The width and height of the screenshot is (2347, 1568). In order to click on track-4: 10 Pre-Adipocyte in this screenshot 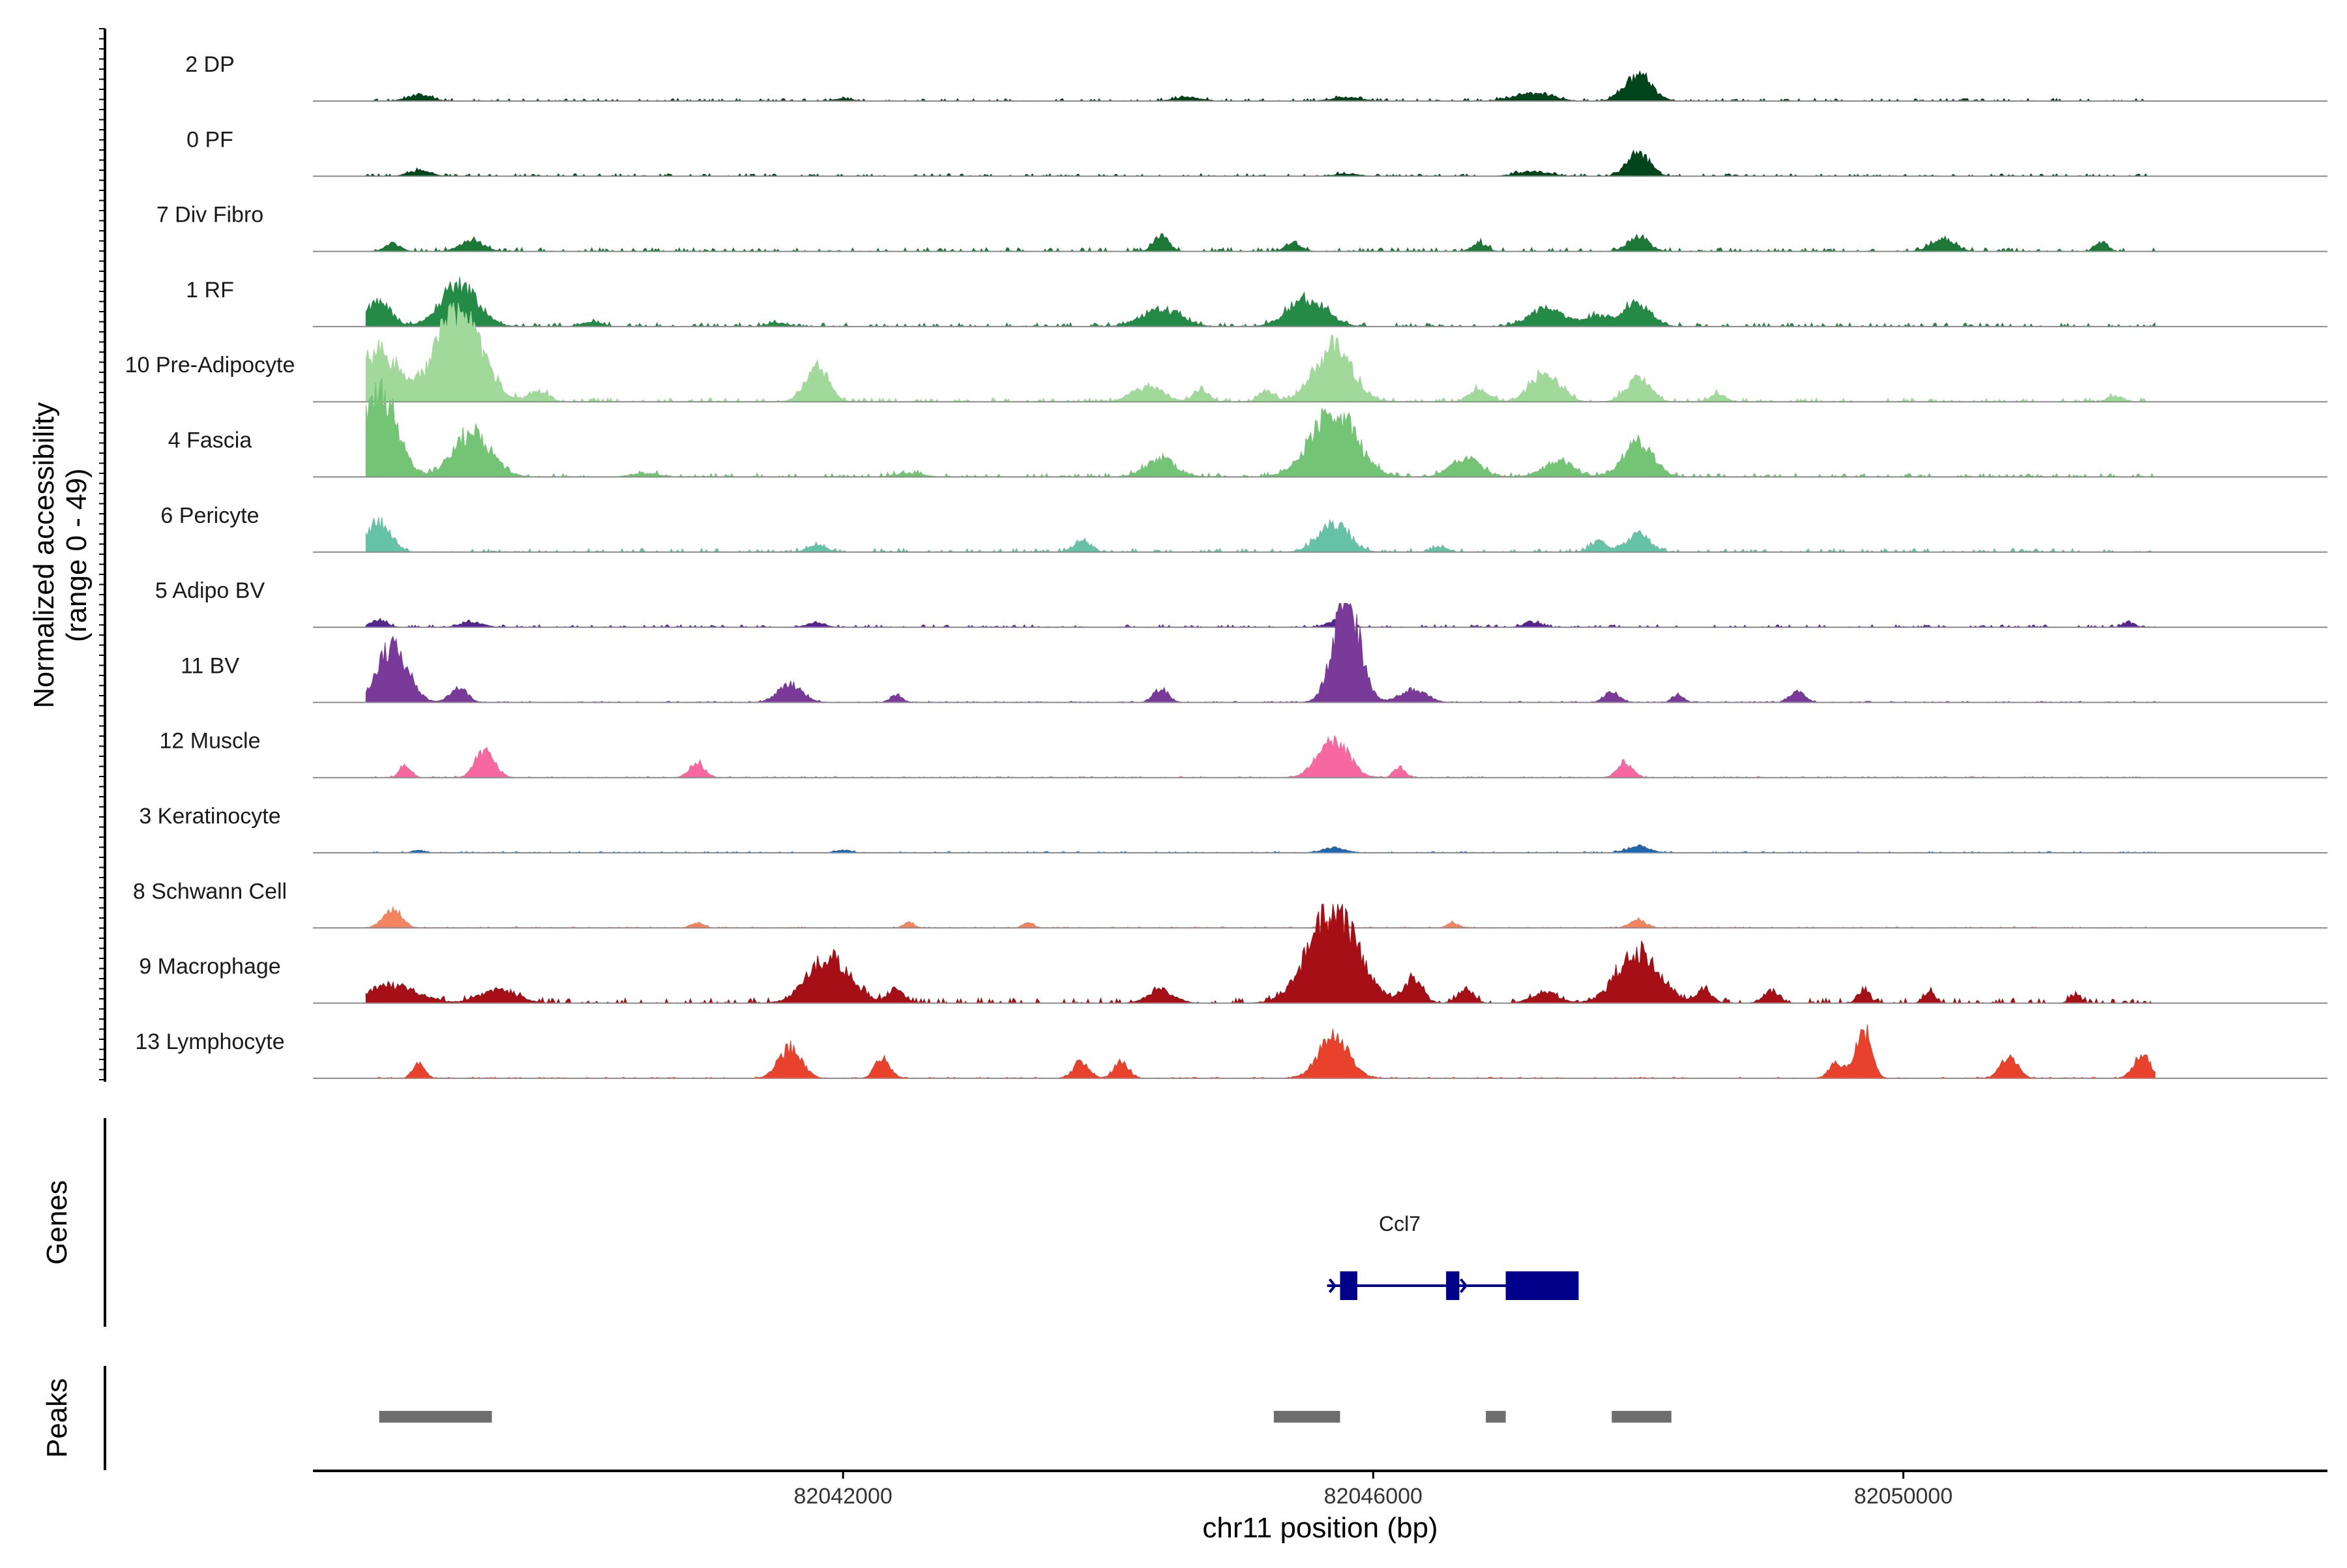, I will do `click(1226, 353)`.